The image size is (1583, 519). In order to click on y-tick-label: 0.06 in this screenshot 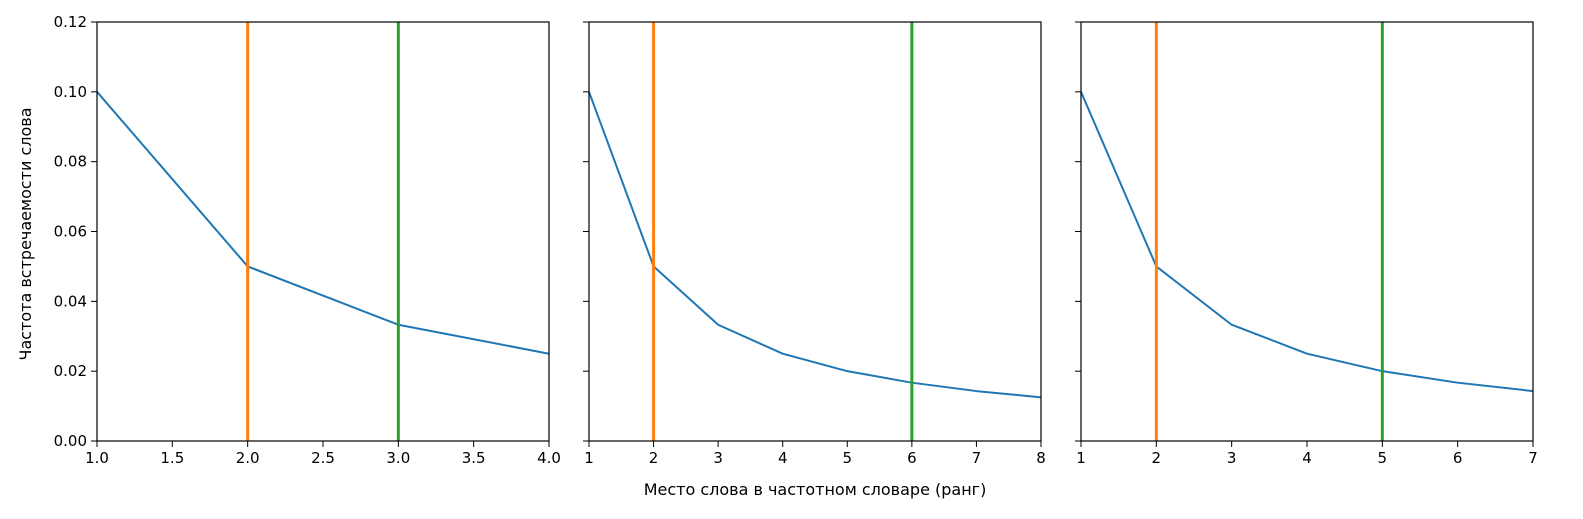, I will do `click(70, 232)`.